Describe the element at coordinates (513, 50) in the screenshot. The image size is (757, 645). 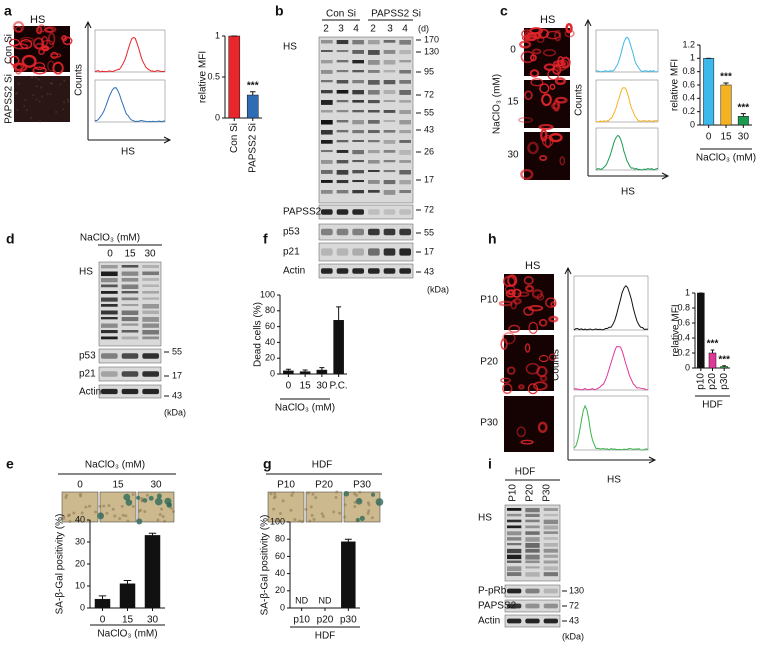
I see `row-label: 0` at that location.